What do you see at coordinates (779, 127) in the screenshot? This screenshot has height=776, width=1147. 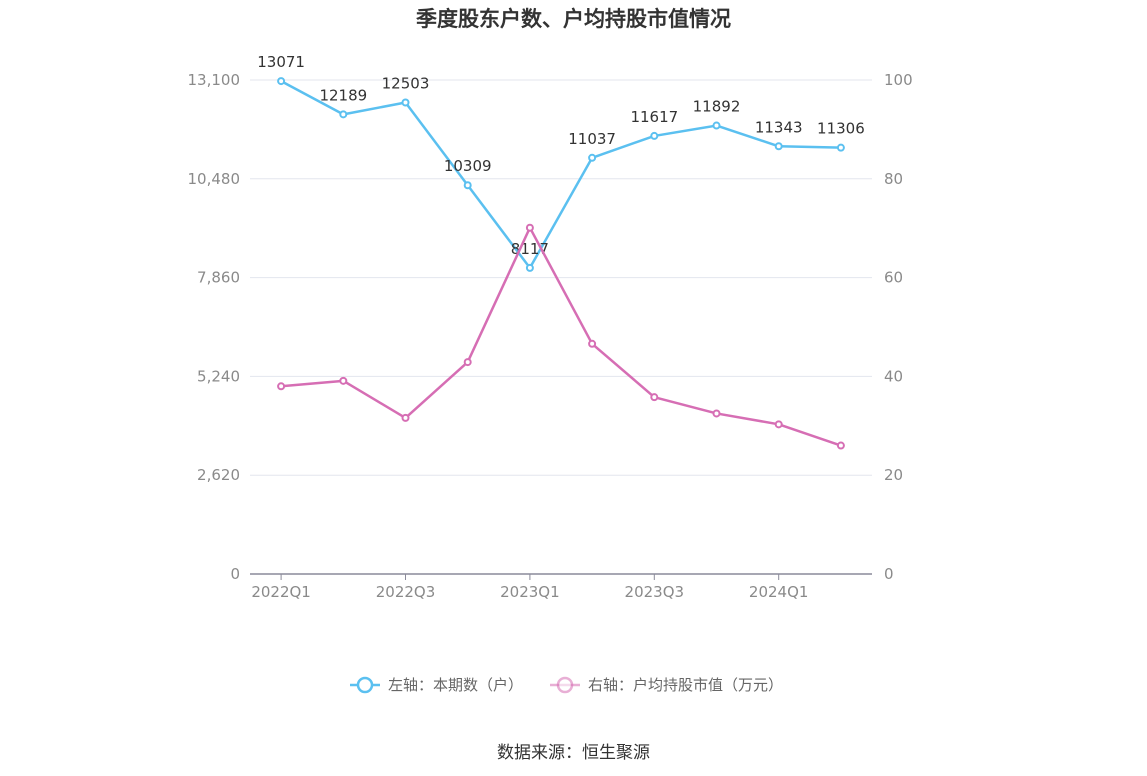 I see `data-label: 11343` at bounding box center [779, 127].